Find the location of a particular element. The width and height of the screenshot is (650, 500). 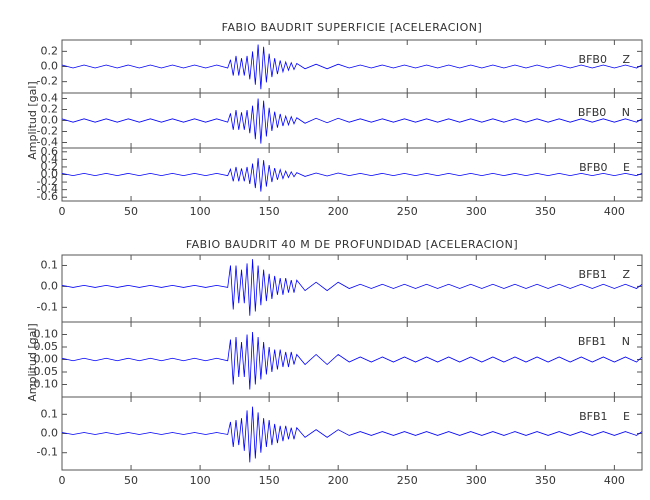

y-tick-label: 0.6 is located at coordinates (50, 151).